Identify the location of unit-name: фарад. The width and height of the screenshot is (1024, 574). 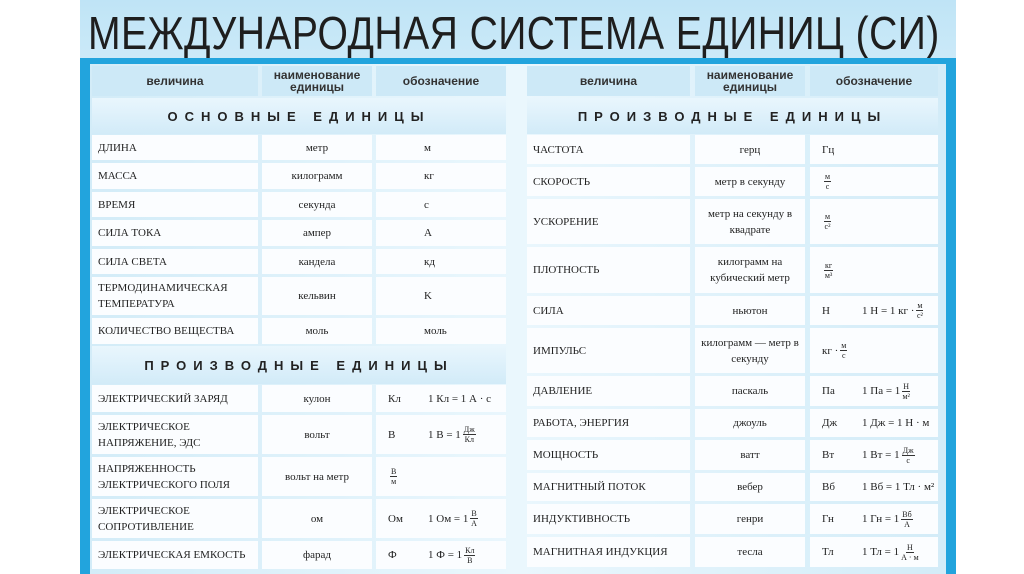
(317, 555).